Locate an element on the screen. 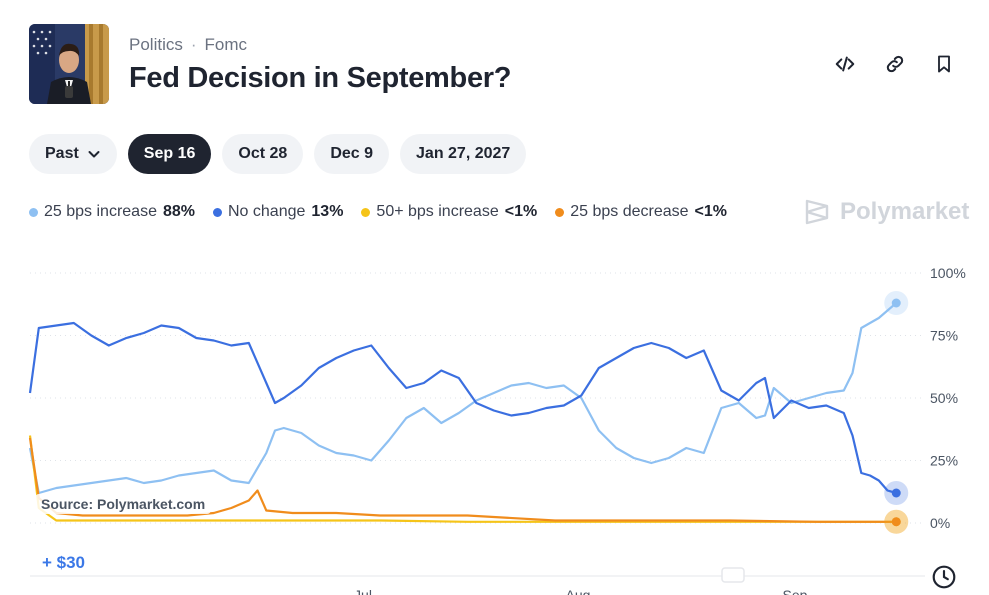 This screenshot has height=595, width=989. legend-value: 13% is located at coordinates (327, 211).